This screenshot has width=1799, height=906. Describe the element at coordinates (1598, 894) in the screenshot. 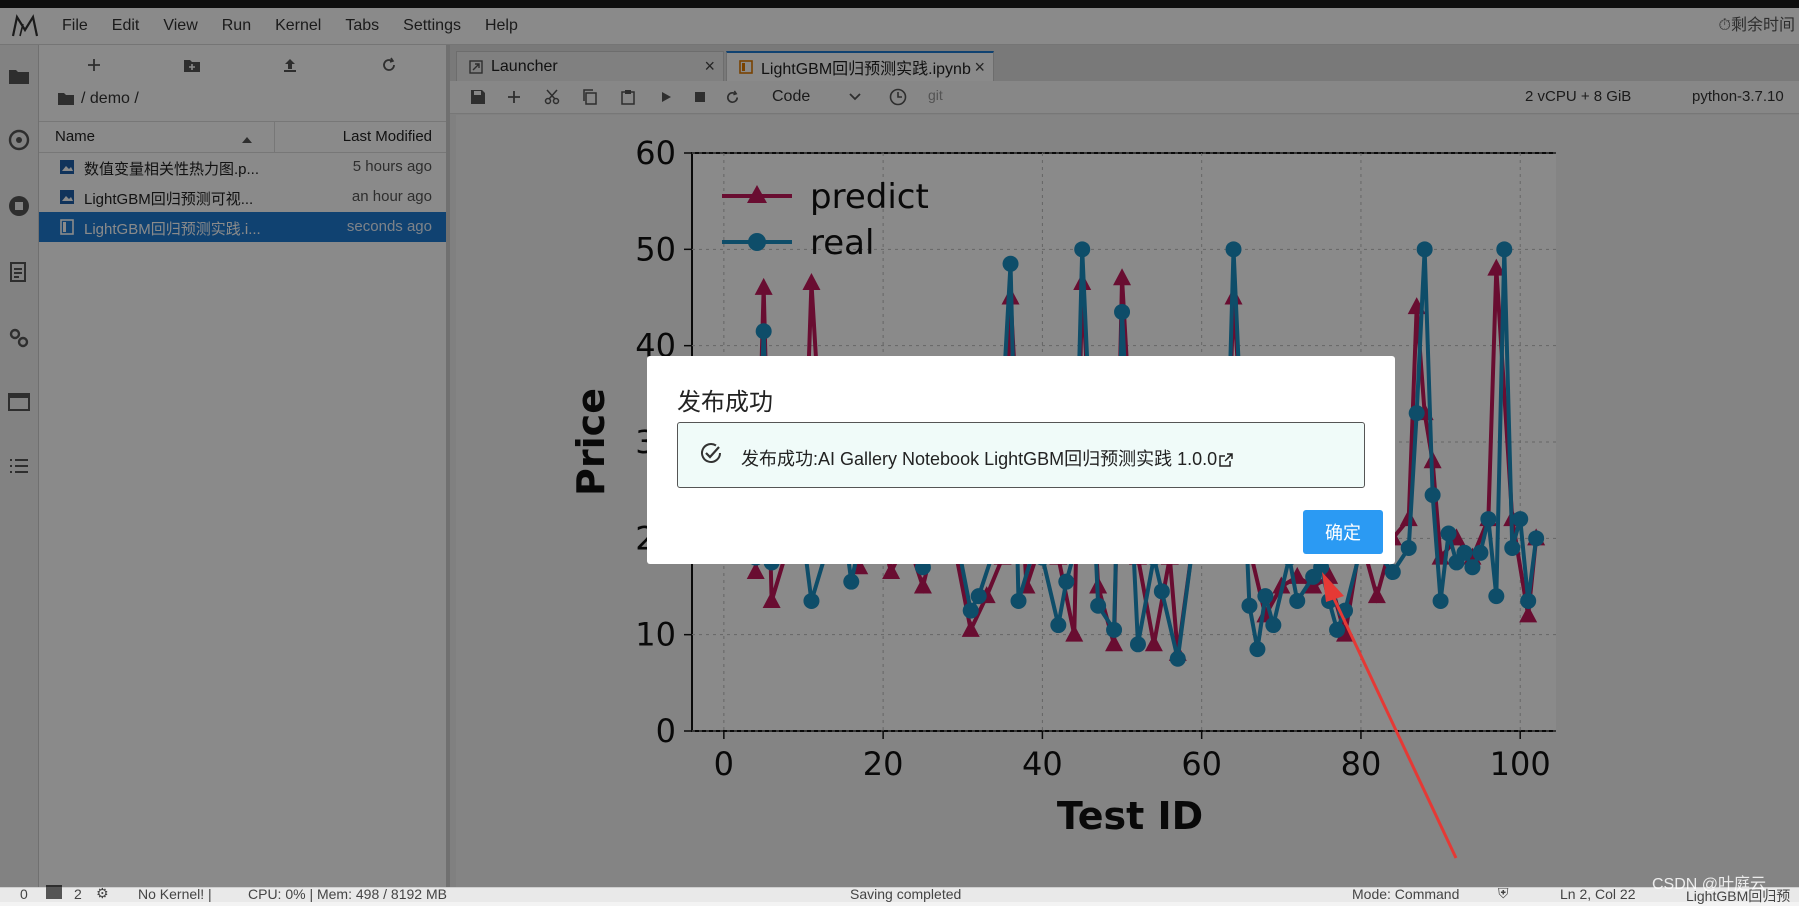

I see `cursor-position: Ln 2, Col 22` at that location.